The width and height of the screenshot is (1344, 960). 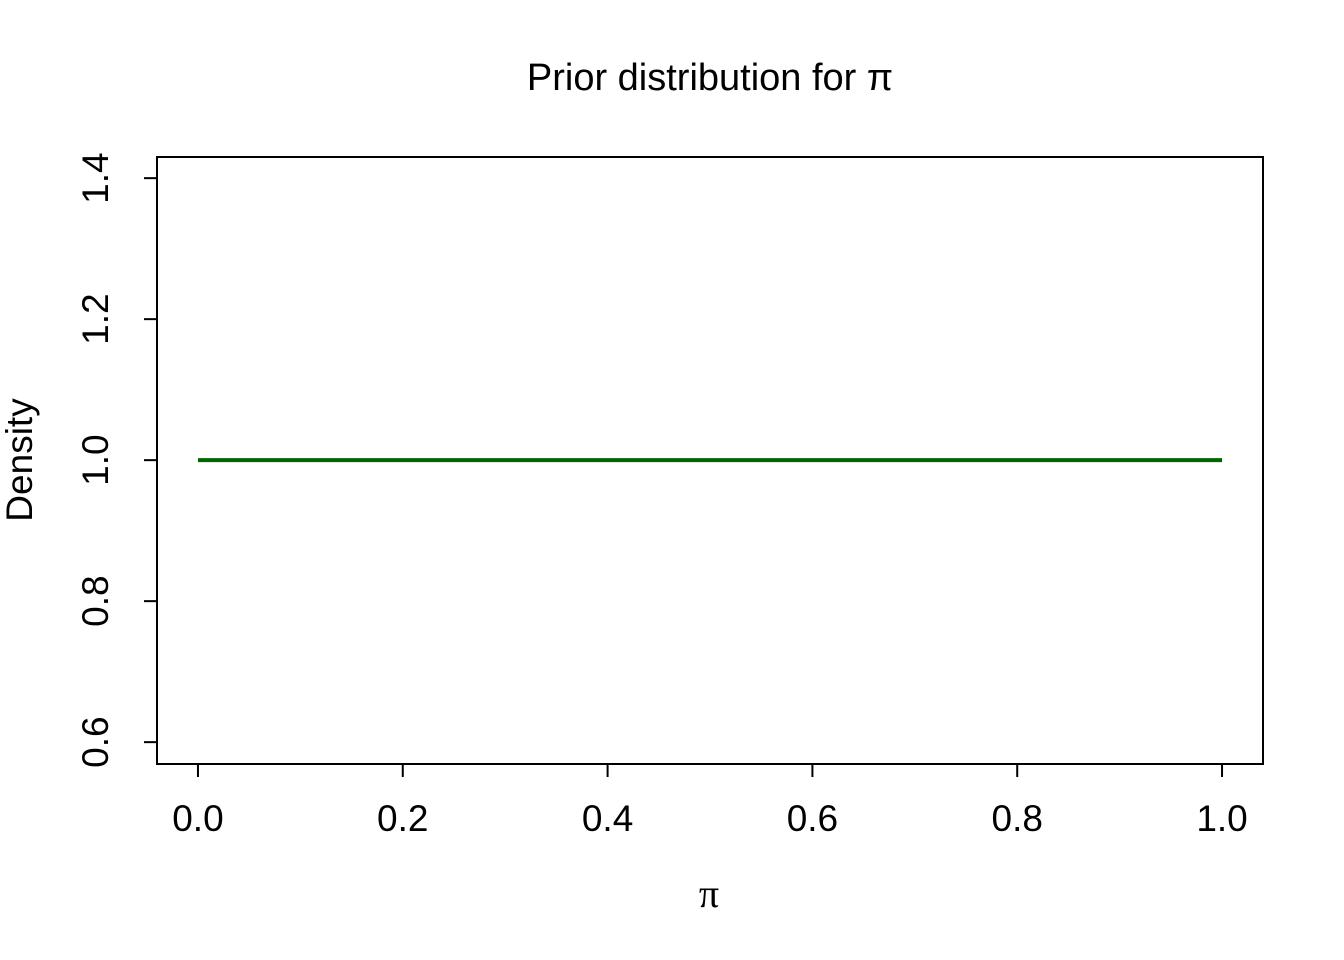 What do you see at coordinates (95, 318) in the screenshot?
I see `y-tick-label: 1.2` at bounding box center [95, 318].